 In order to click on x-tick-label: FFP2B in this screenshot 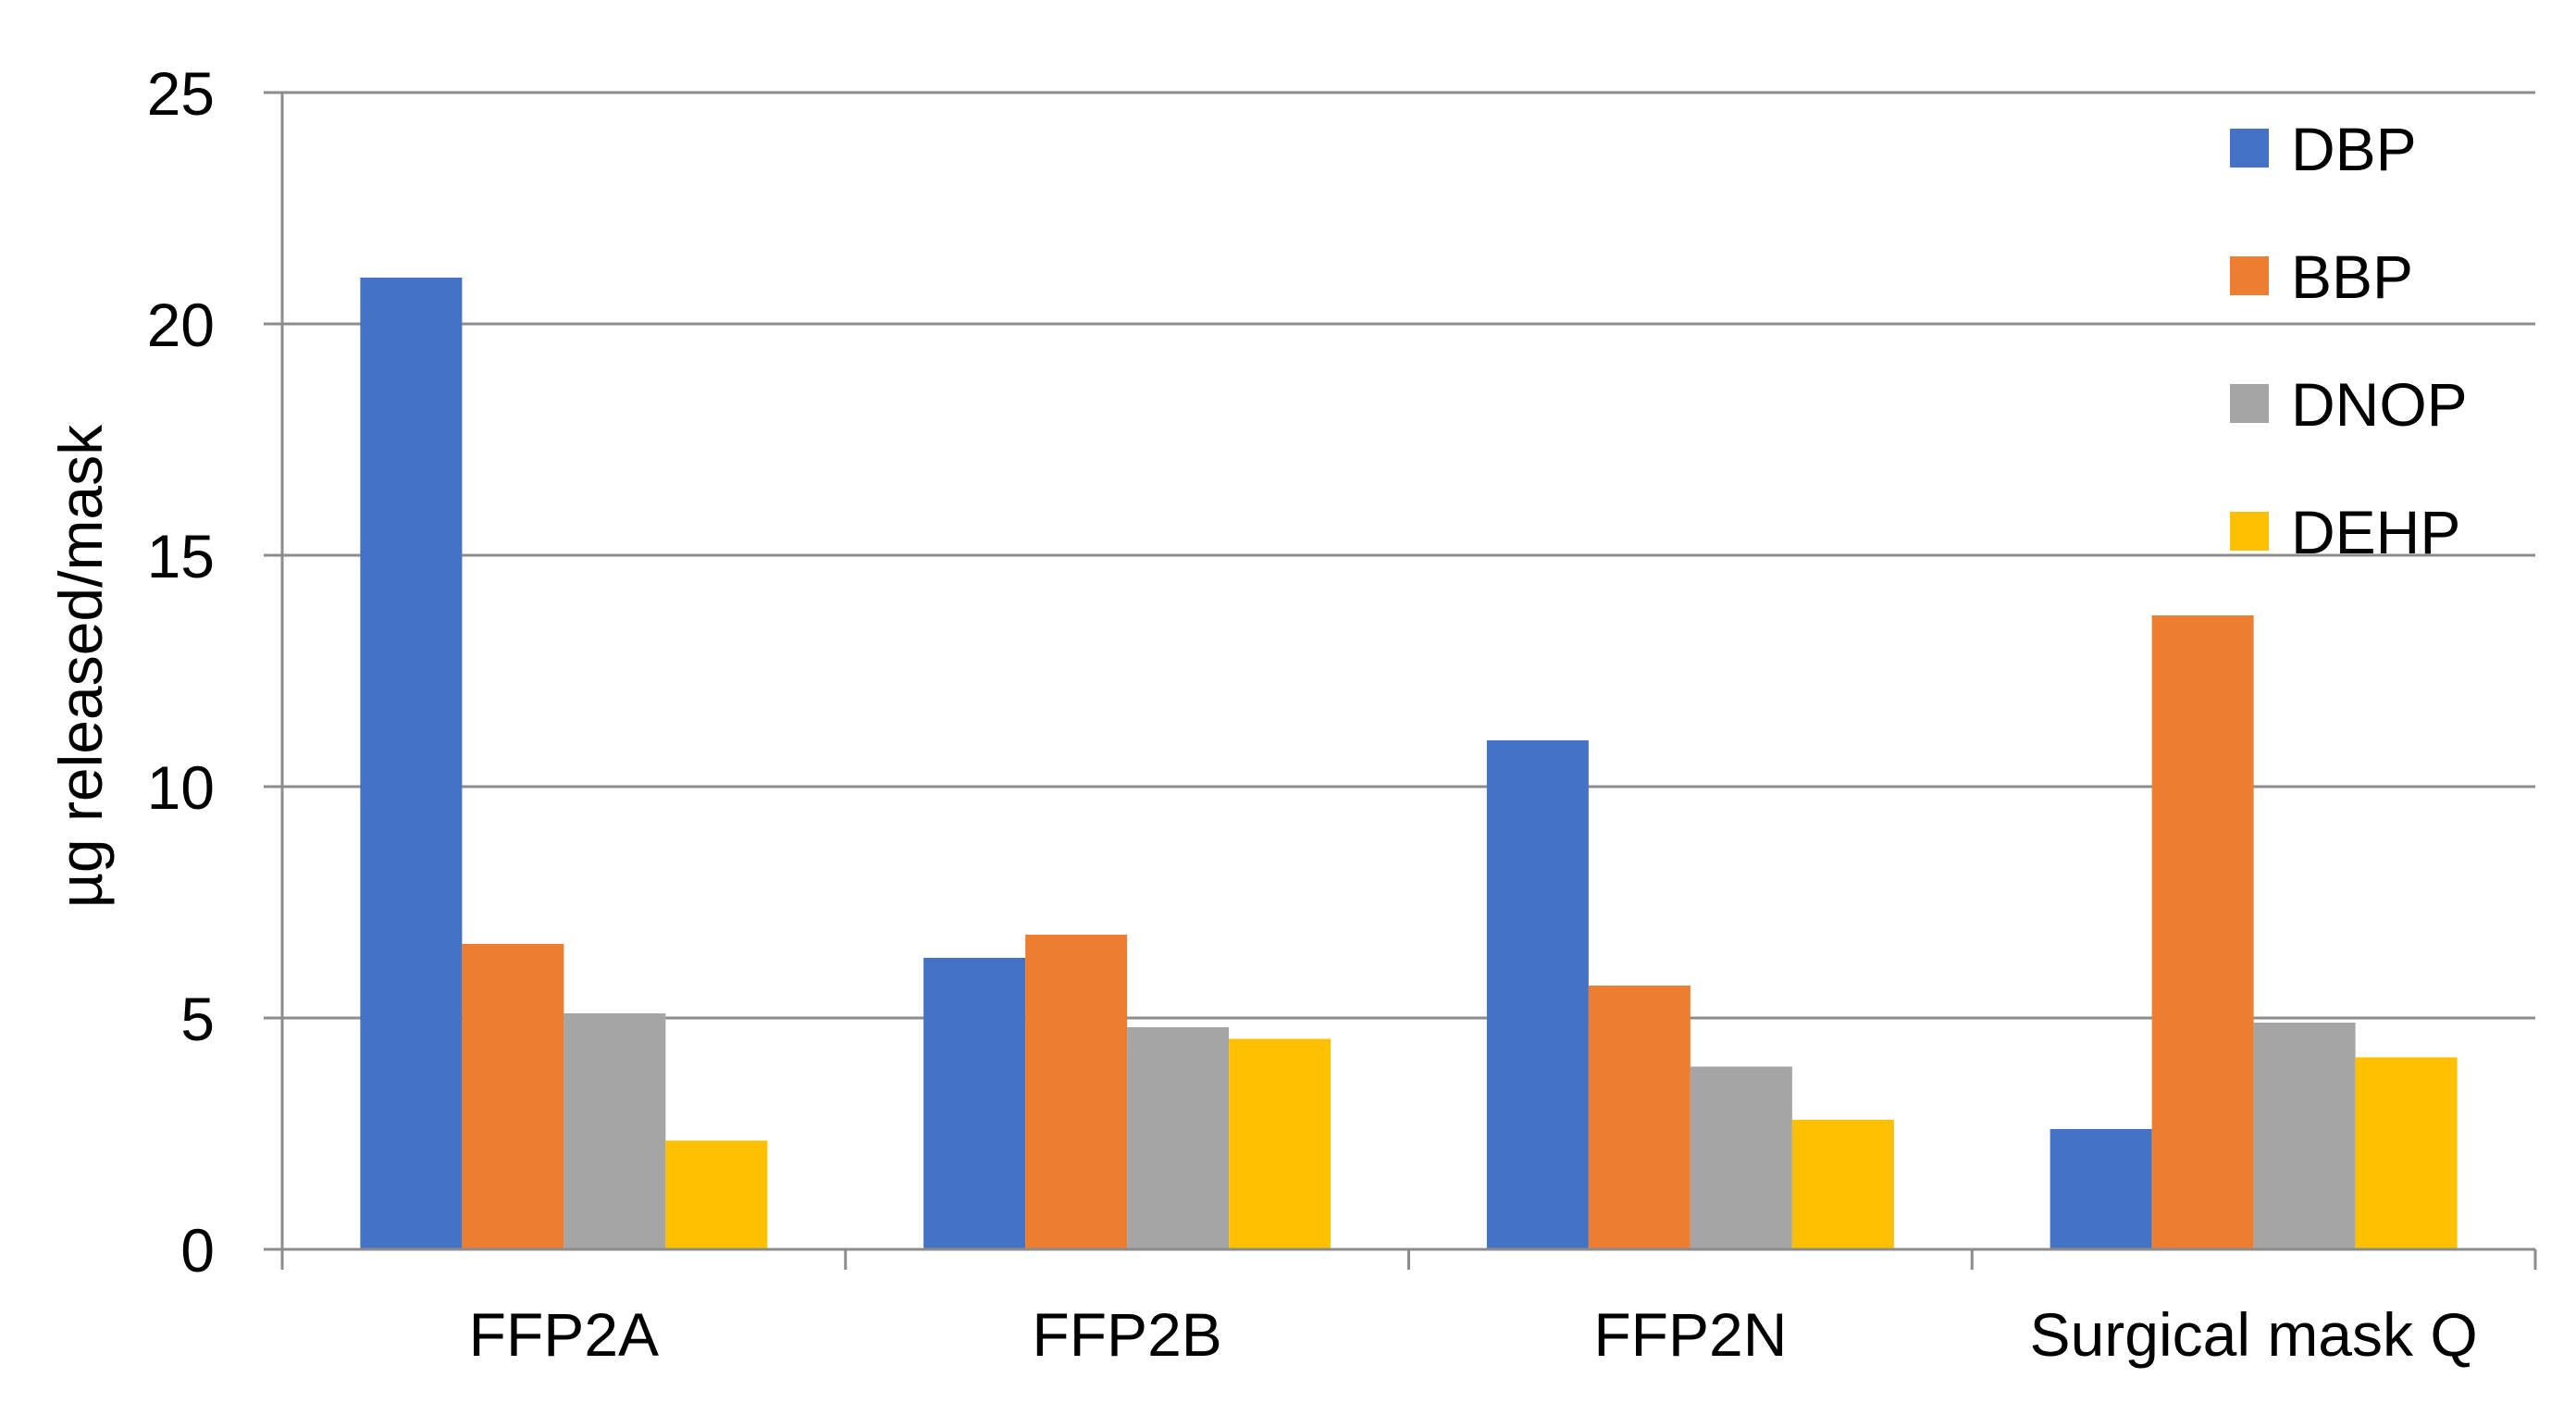, I will do `click(1127, 1334)`.